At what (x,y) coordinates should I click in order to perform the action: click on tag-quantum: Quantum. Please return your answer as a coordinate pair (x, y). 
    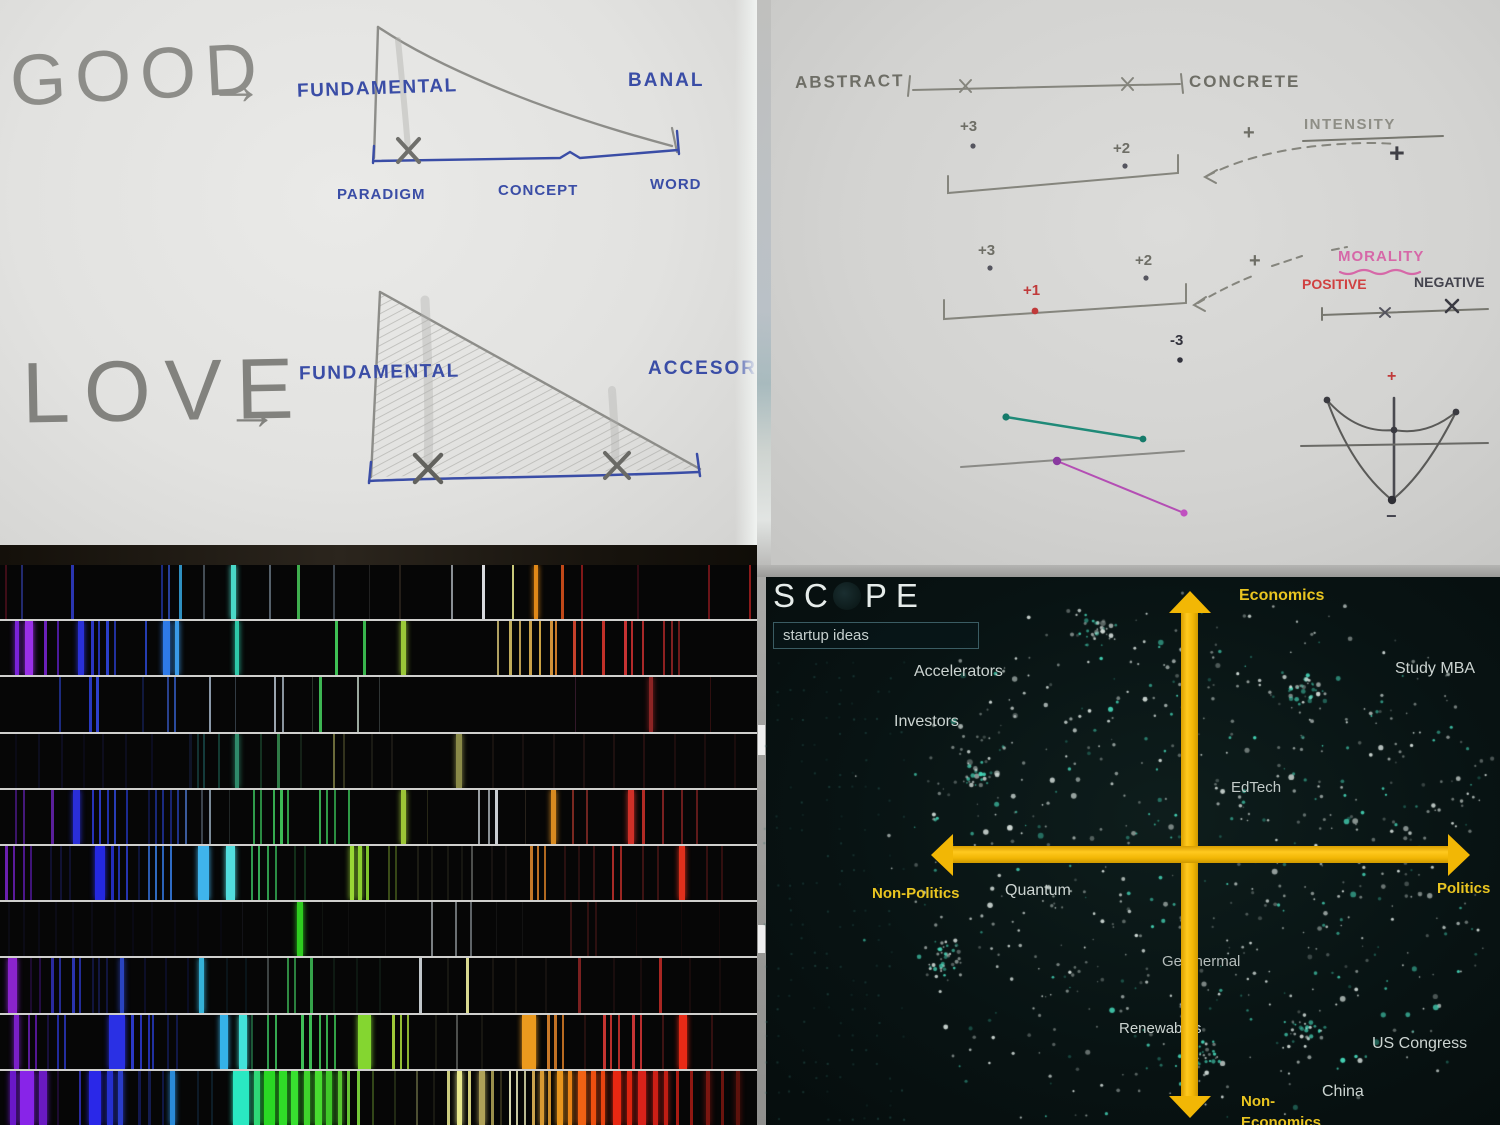
    Looking at the image, I should click on (1038, 890).